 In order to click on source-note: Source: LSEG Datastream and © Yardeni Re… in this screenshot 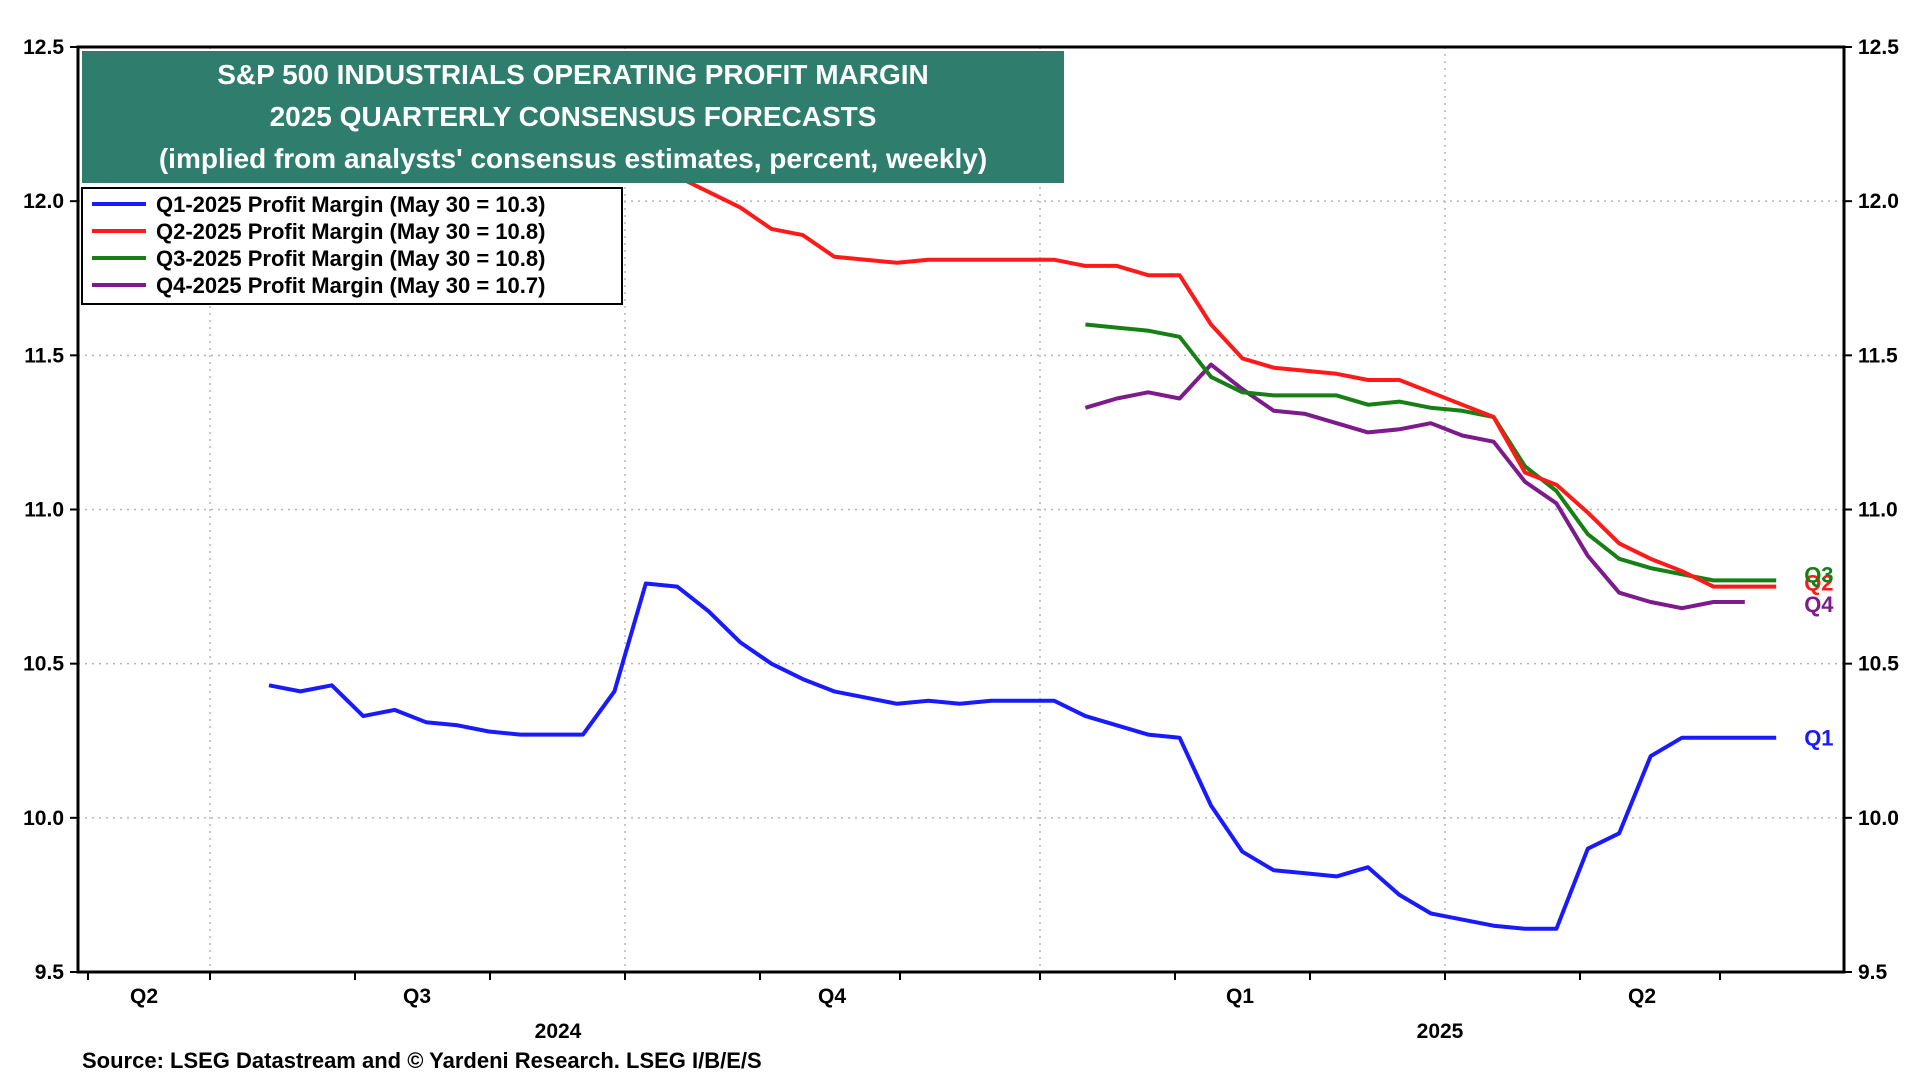, I will do `click(422, 1060)`.